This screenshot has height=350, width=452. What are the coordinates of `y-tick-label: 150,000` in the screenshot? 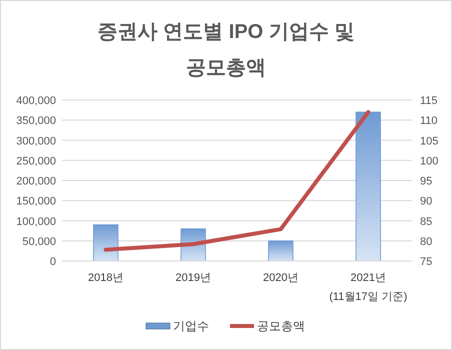 It's located at (36, 202).